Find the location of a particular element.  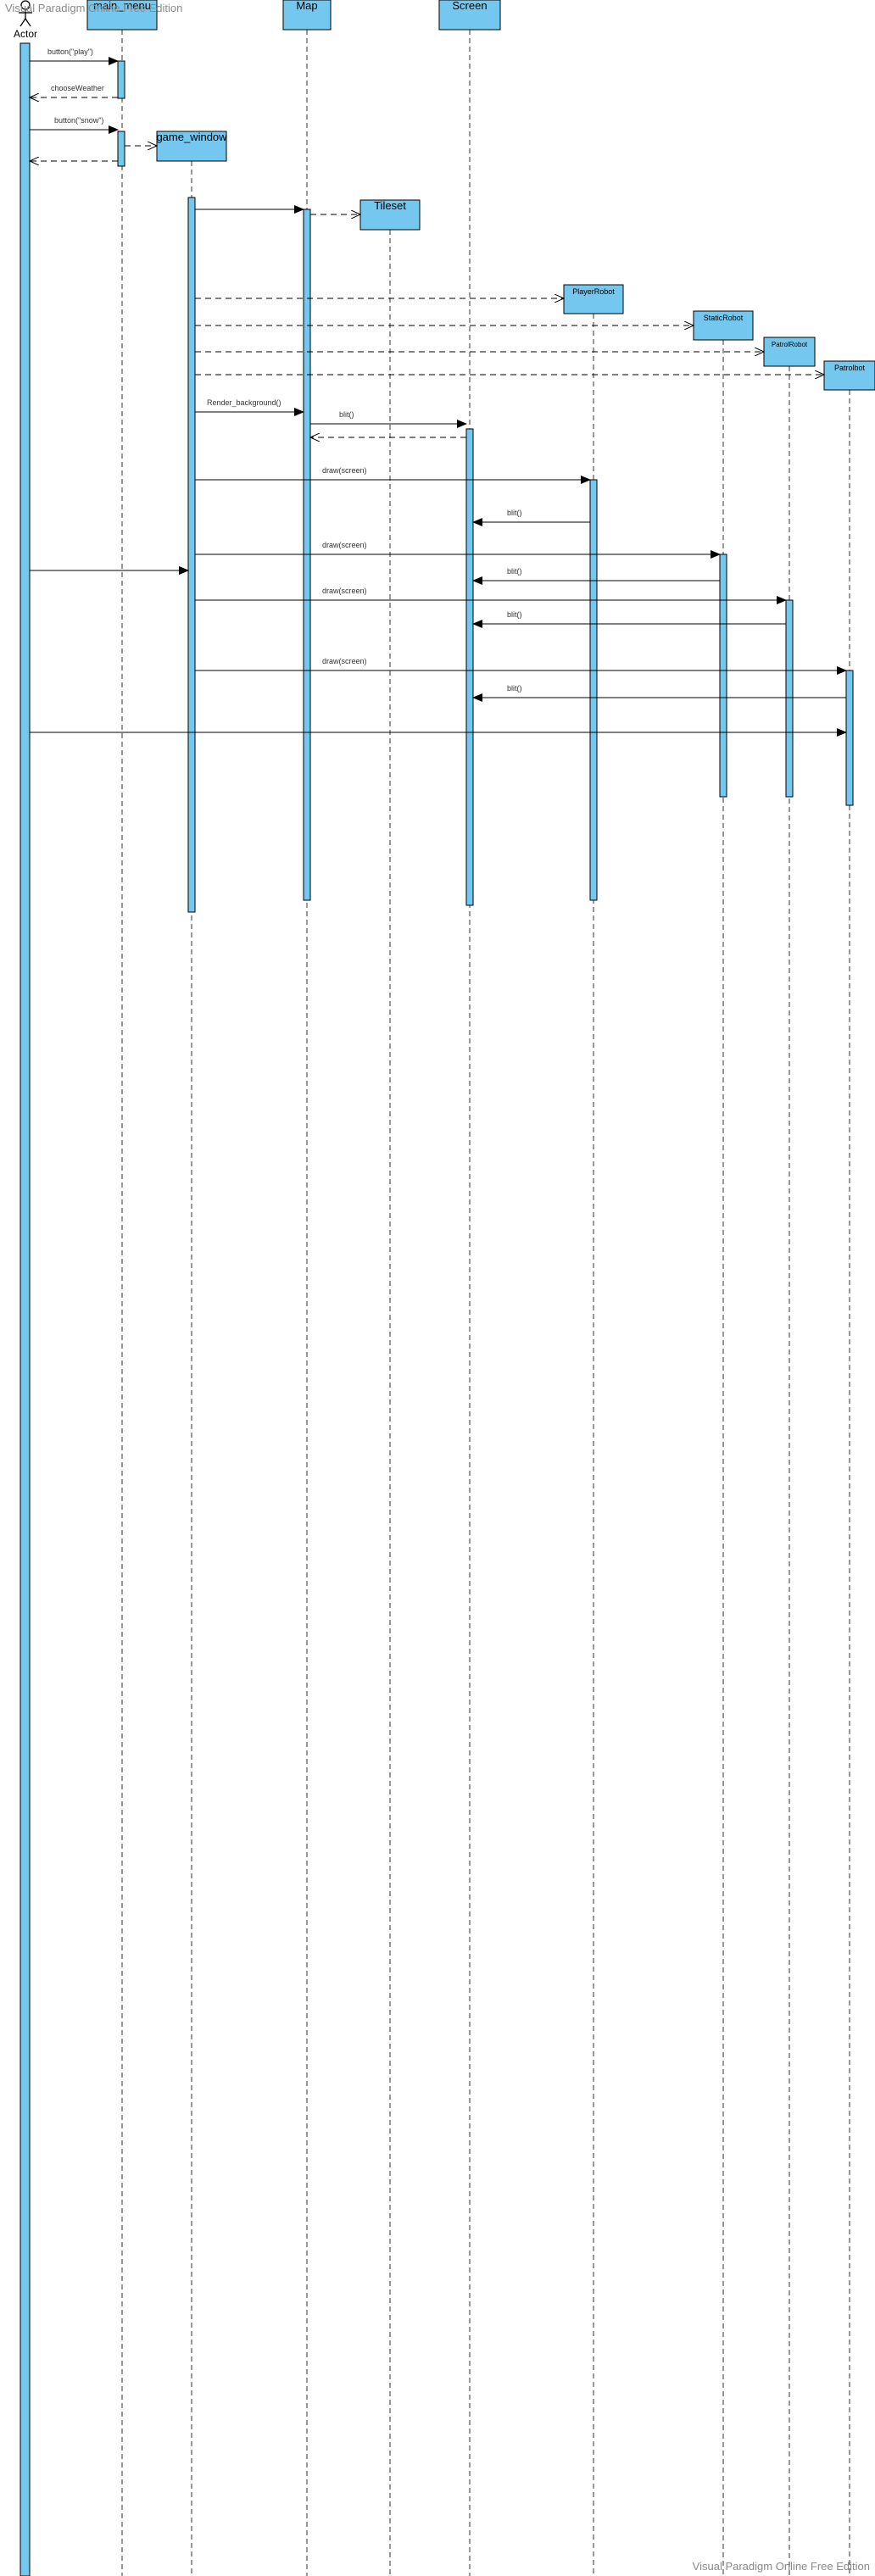

participant-label: Screen is located at coordinates (470, 6).